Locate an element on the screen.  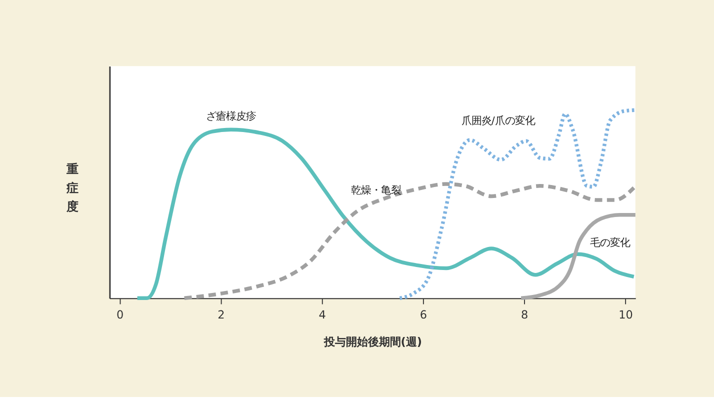
x-tick-label: 6 is located at coordinates (424, 315).